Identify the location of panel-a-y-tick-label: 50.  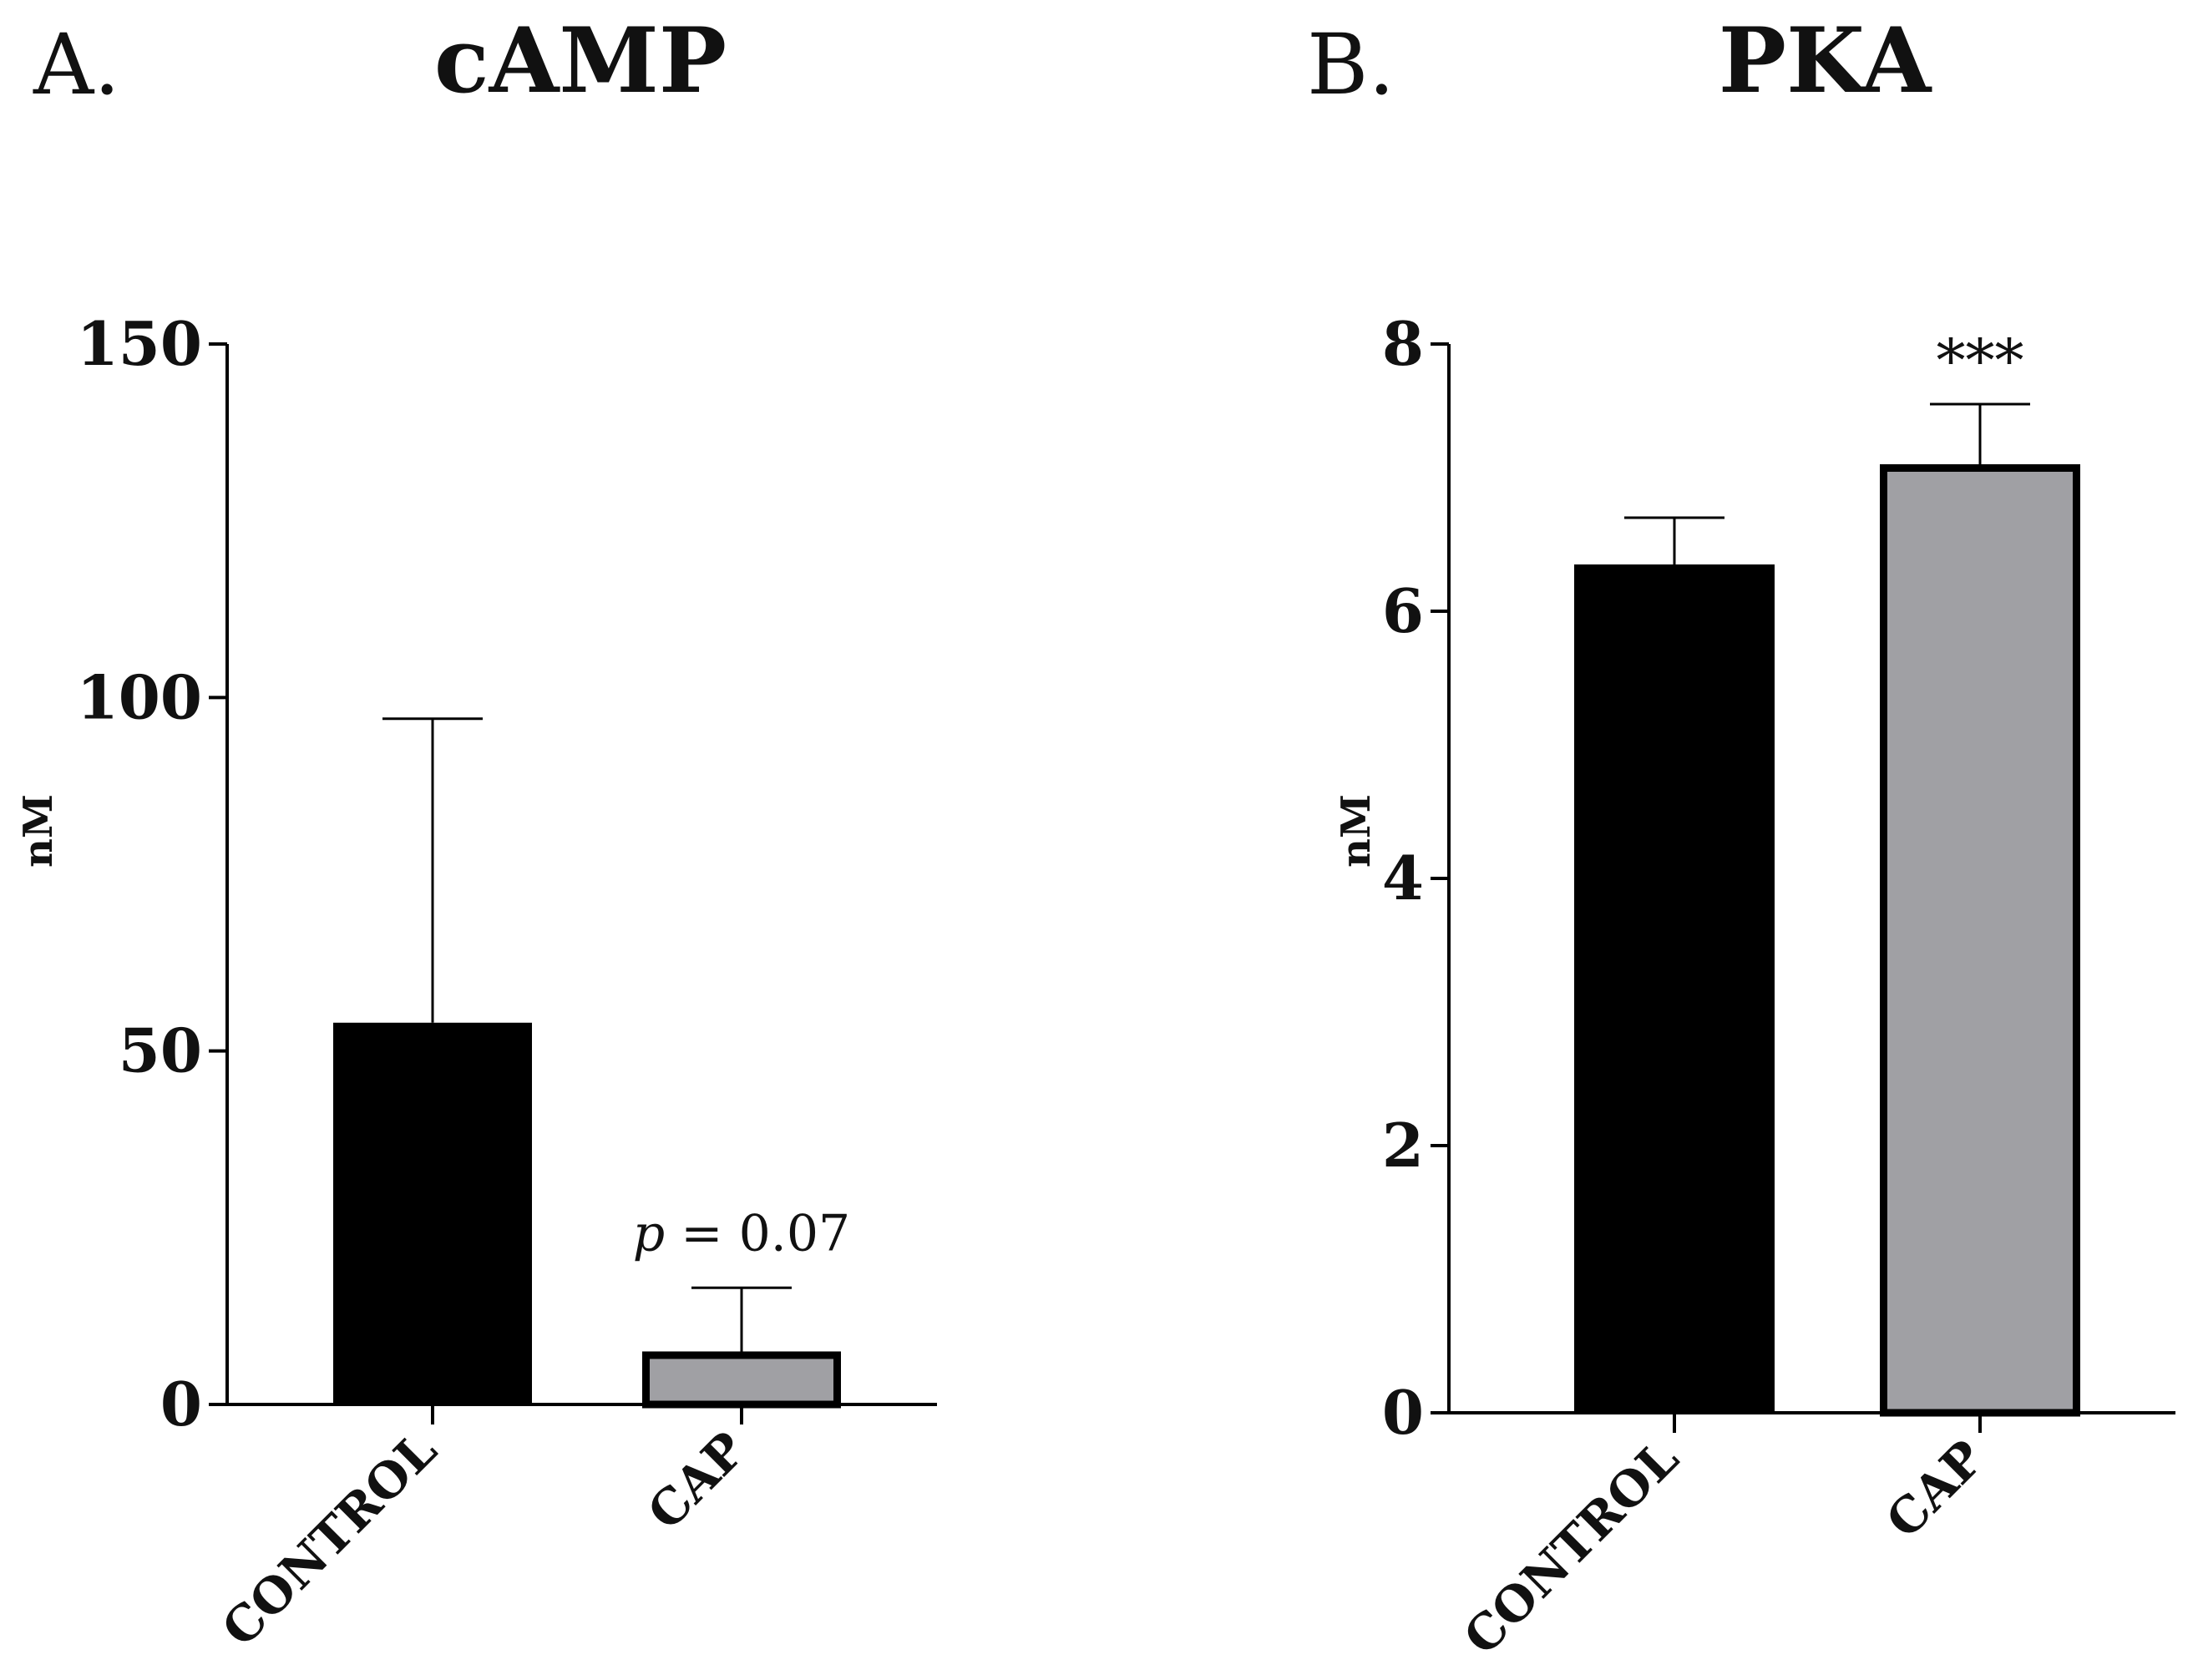
(160, 1050).